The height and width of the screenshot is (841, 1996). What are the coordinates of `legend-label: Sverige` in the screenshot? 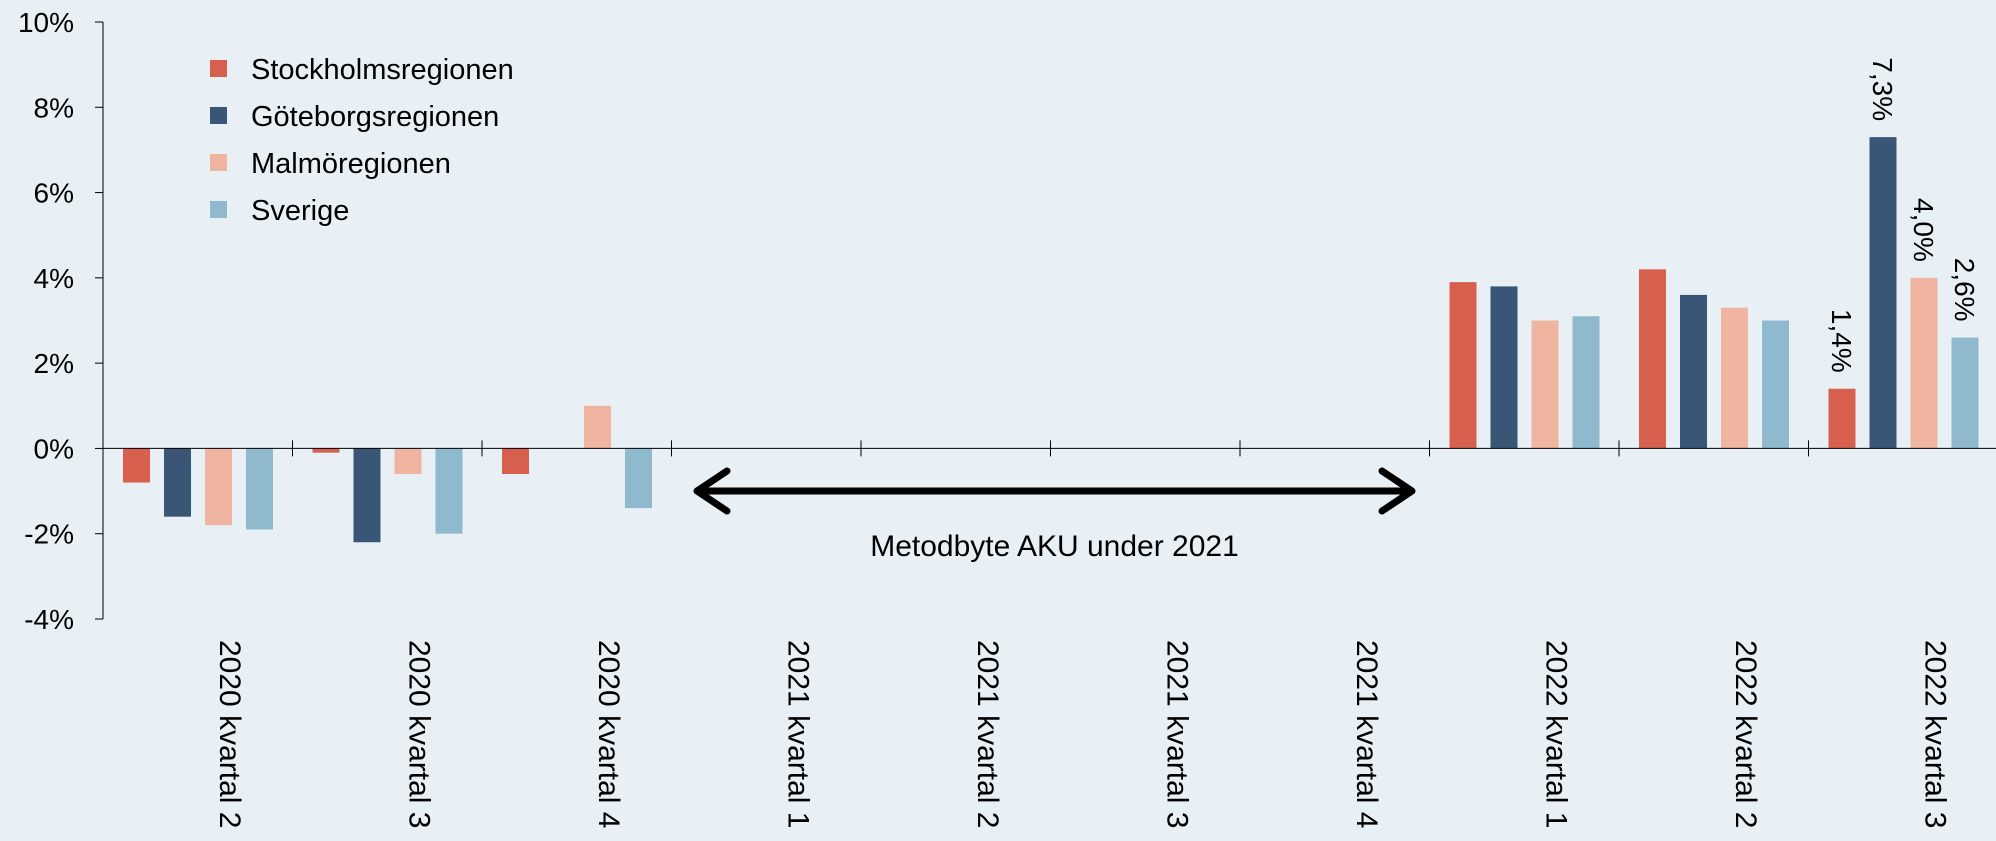 It's located at (300, 211).